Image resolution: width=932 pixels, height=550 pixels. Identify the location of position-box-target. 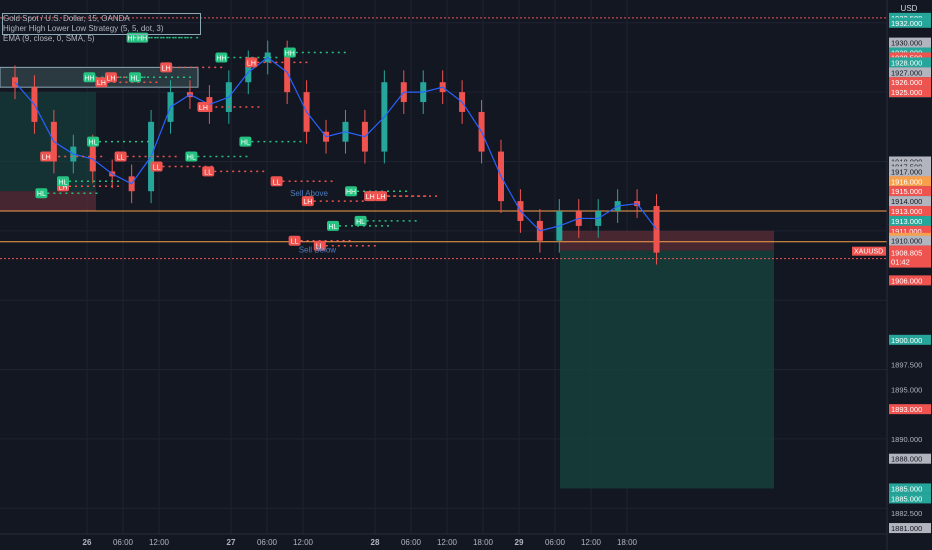
(667, 369).